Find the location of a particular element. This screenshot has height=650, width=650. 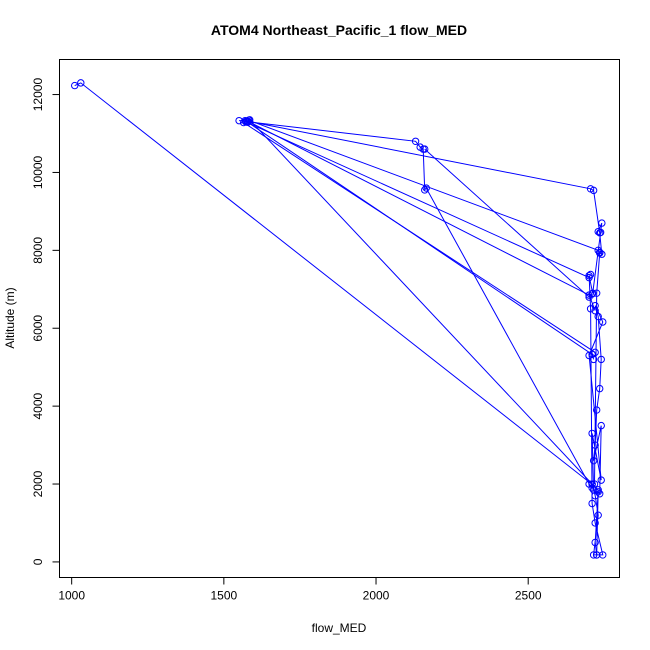

x-tick-label: 2000 is located at coordinates (376, 596).